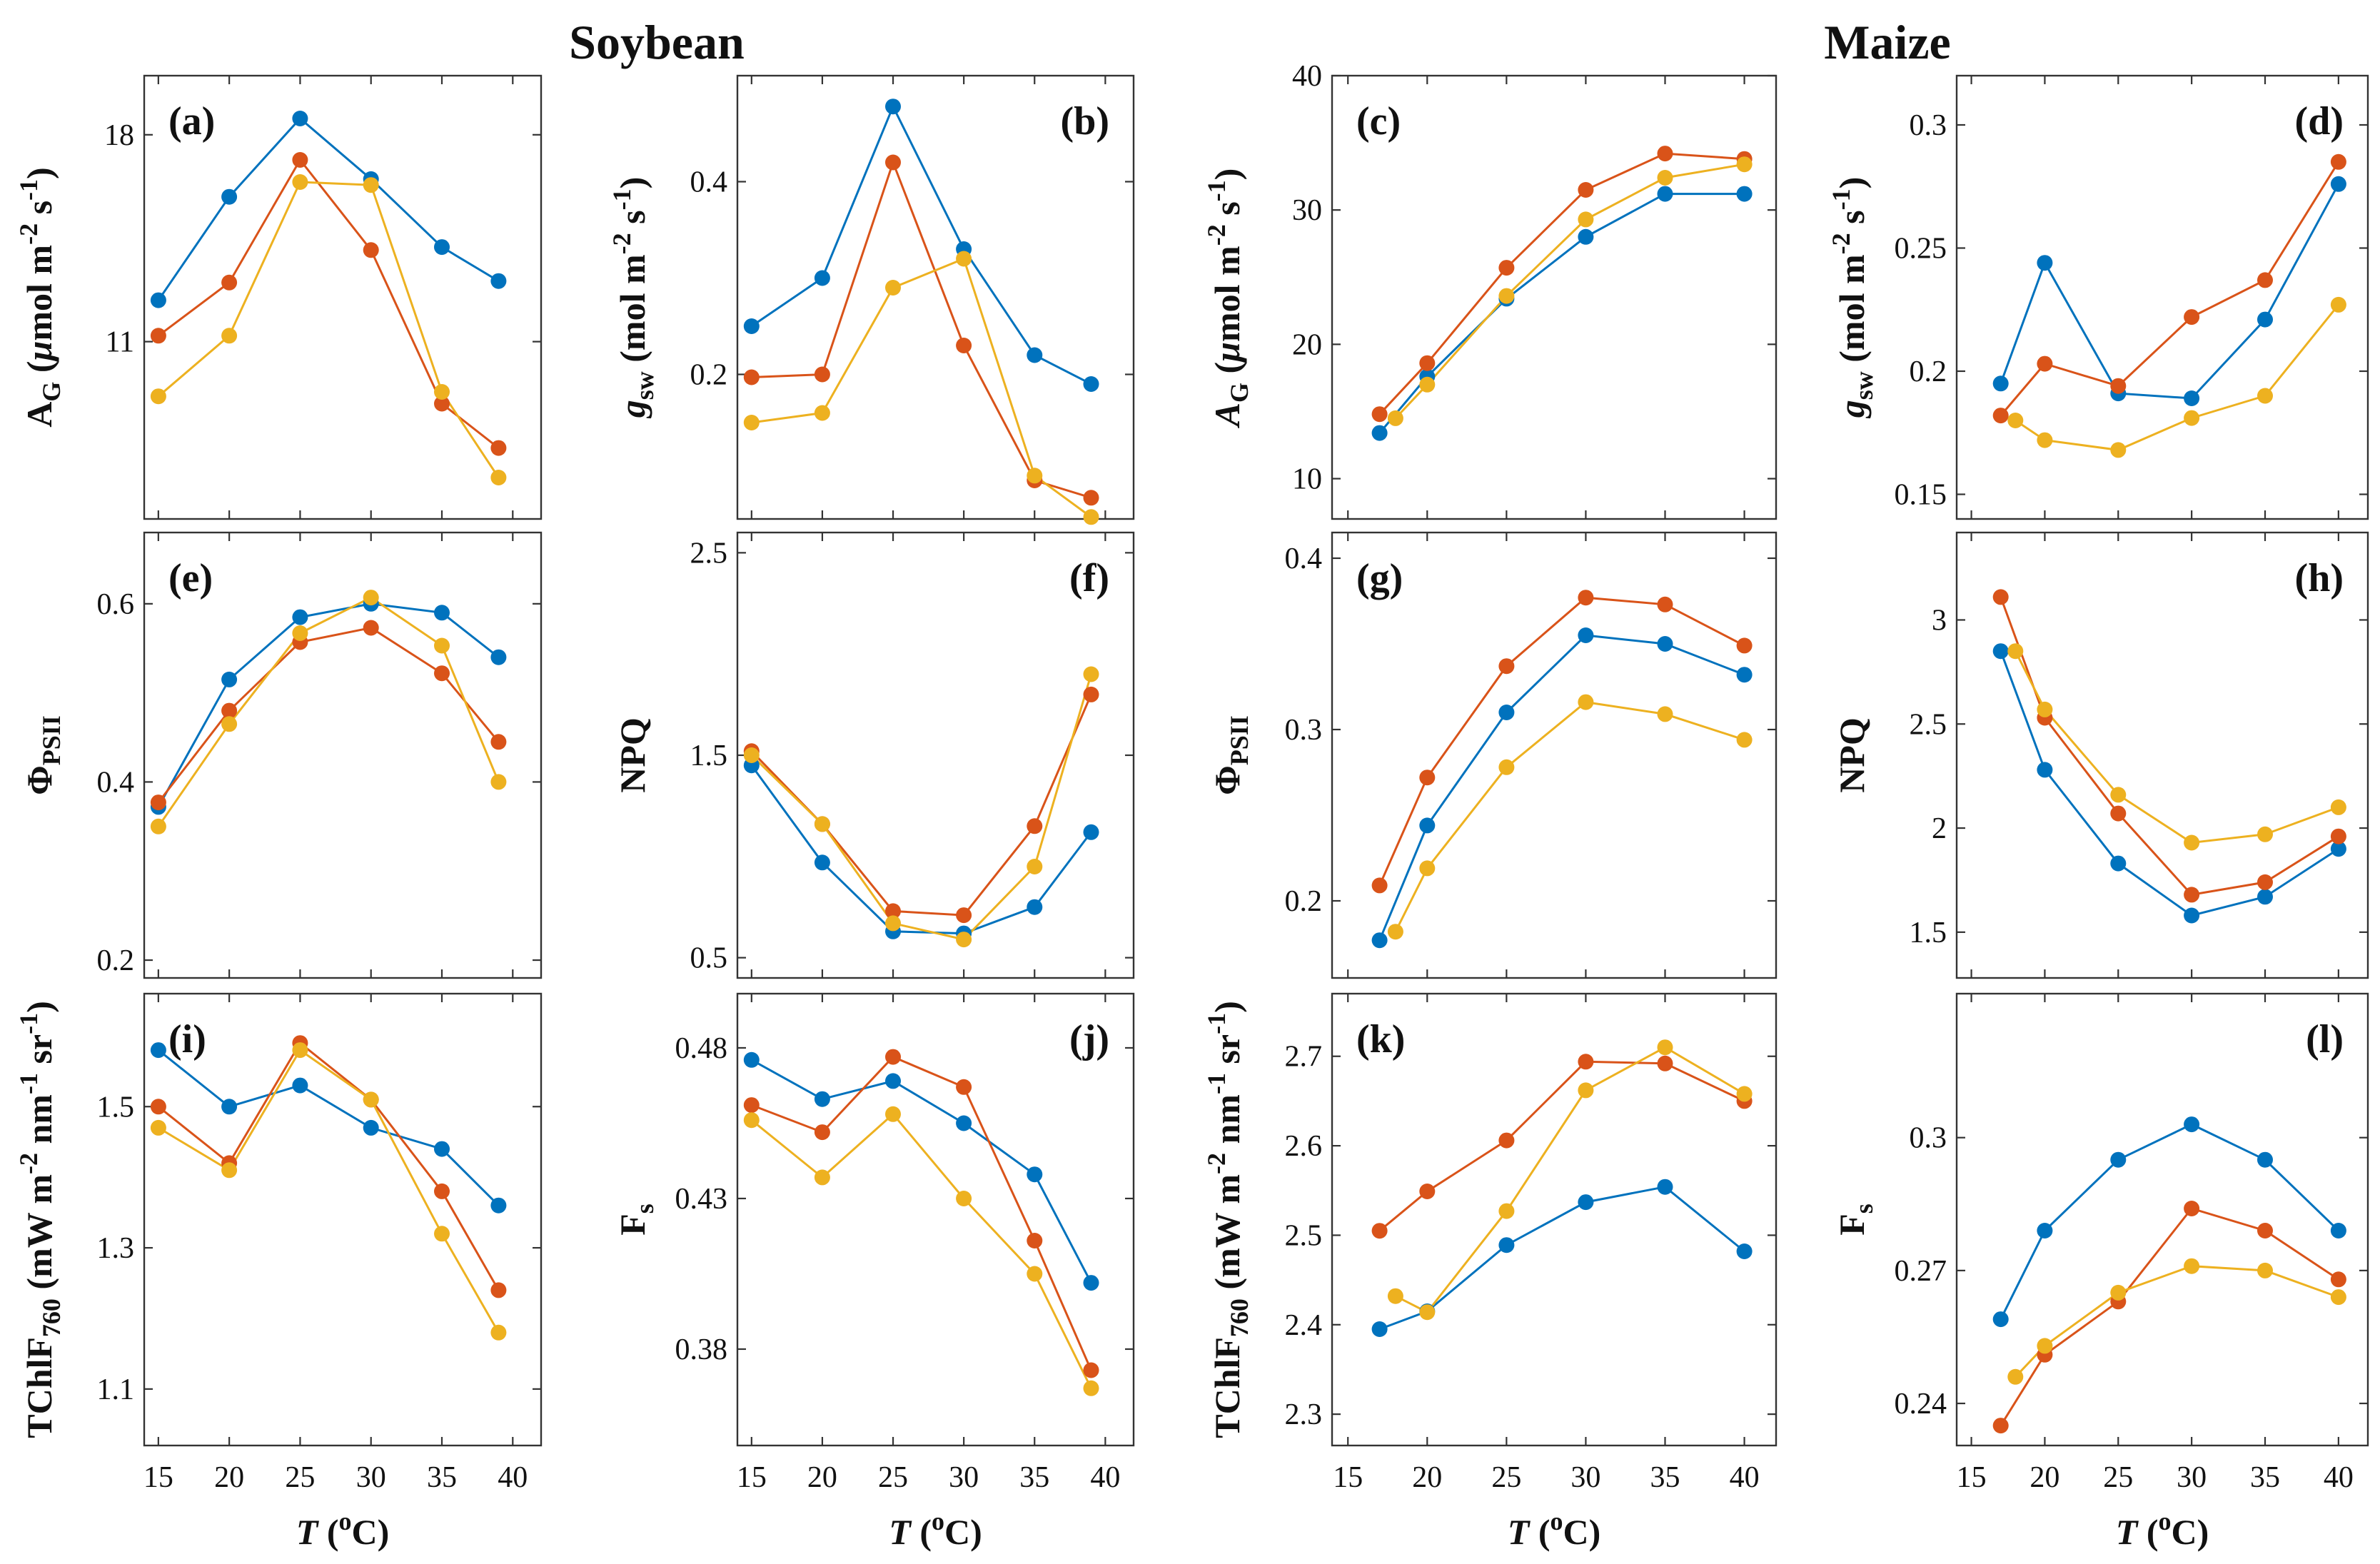 This screenshot has width=2380, height=1564. I want to click on panel-a-frame, so click(343, 297).